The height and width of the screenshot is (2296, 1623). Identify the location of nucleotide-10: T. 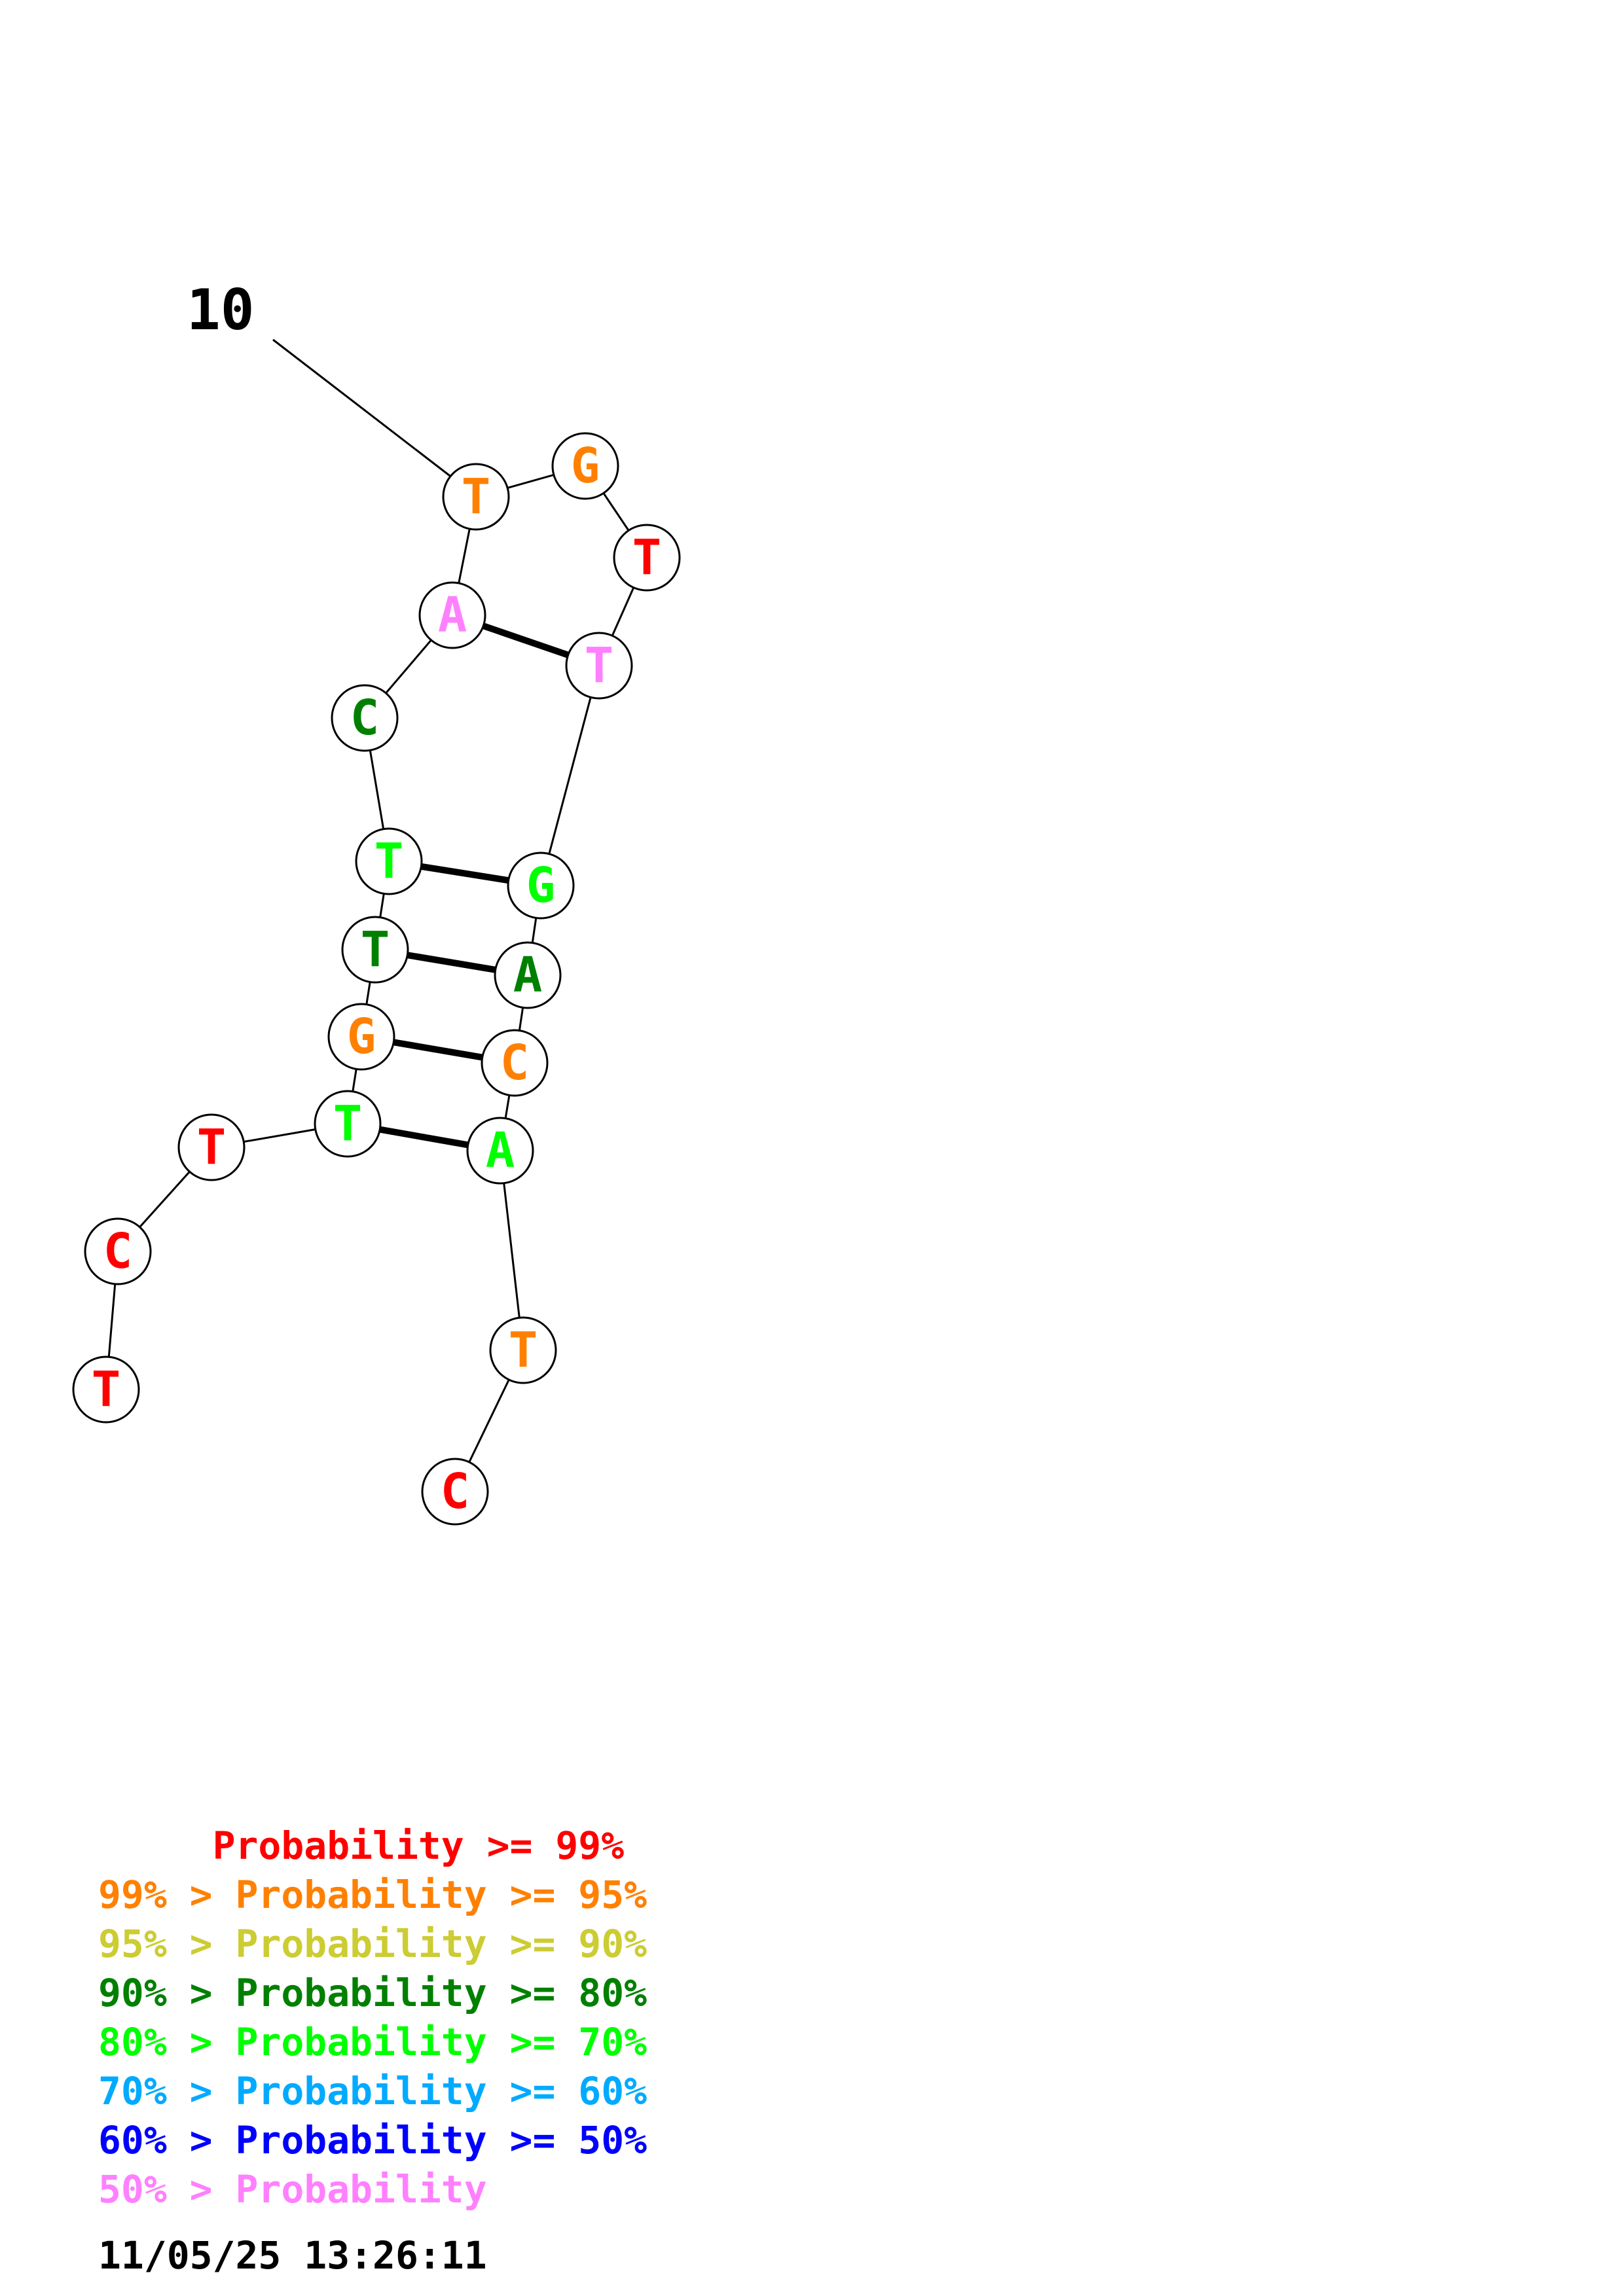
(476, 497).